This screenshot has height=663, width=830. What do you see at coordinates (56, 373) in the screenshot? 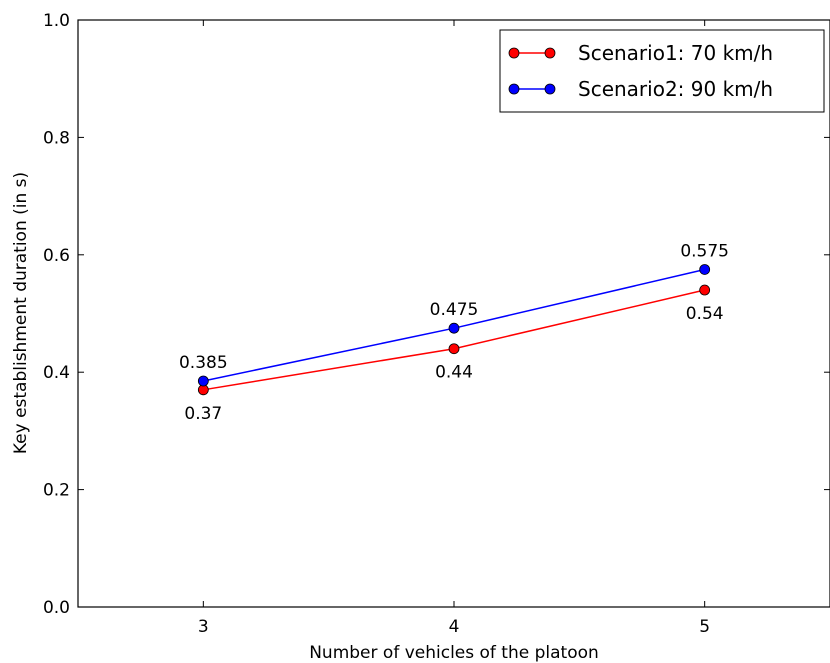
I see `y-tick-label: 0.4` at bounding box center [56, 373].